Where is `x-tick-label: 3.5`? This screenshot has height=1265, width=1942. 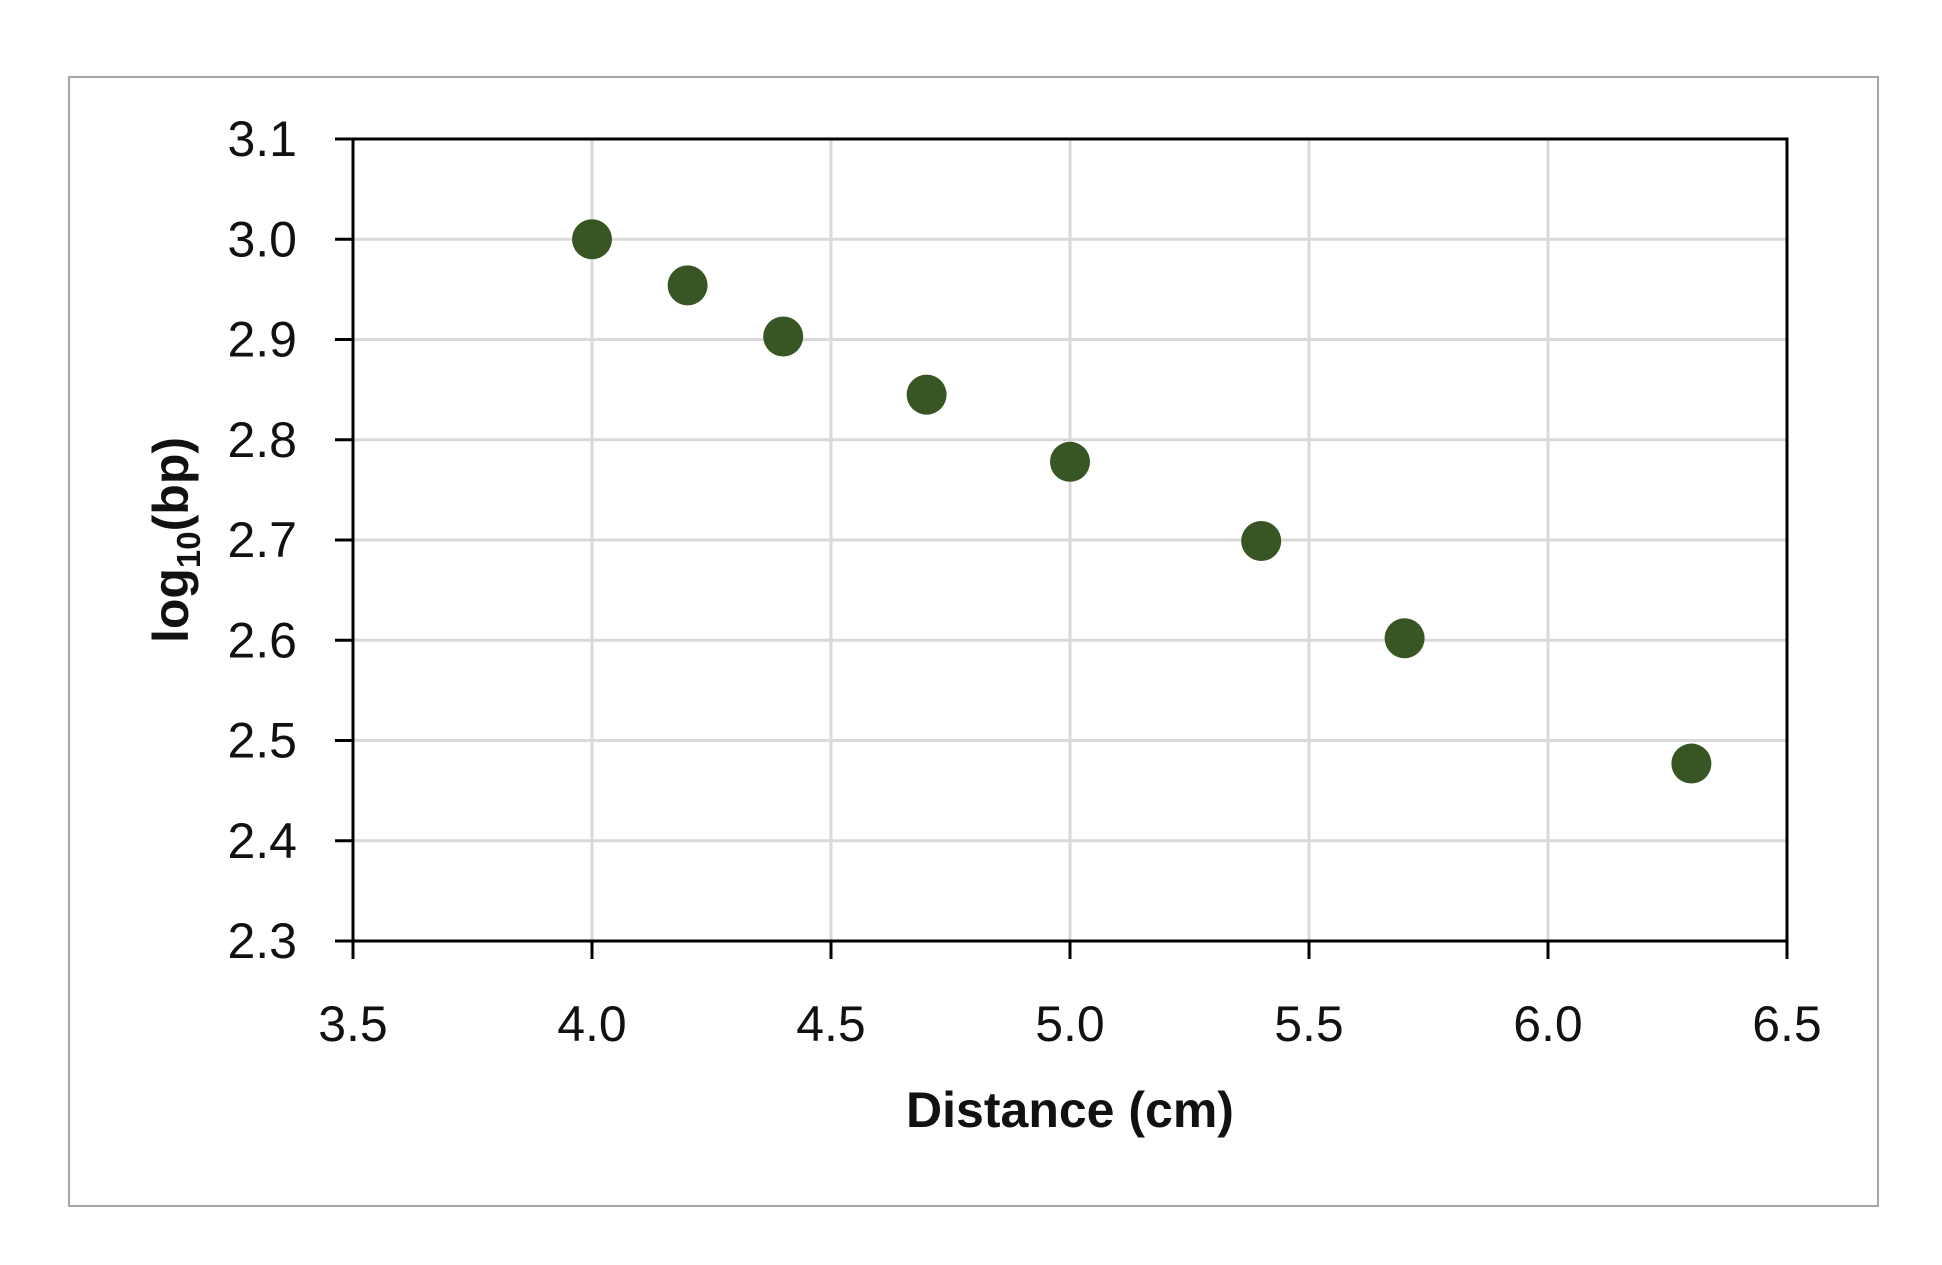
x-tick-label: 3.5 is located at coordinates (353, 1024).